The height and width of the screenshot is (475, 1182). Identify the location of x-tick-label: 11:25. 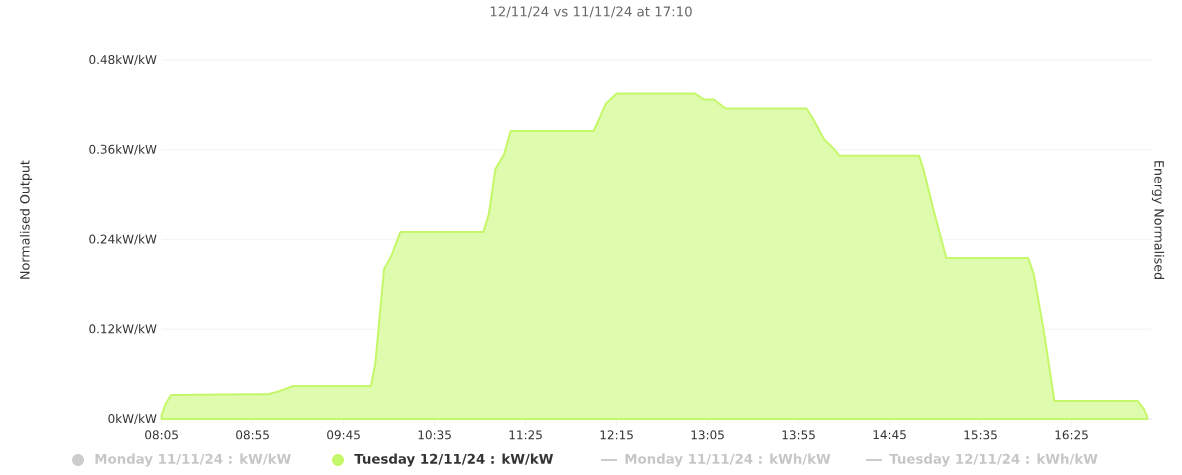
(525, 435).